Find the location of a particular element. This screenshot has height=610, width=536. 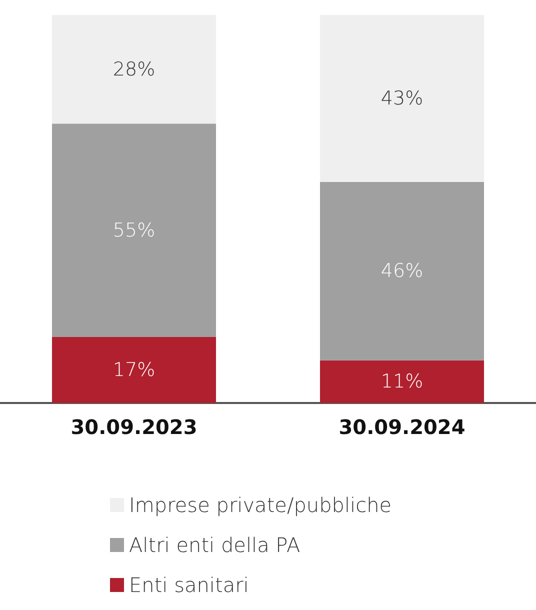

data-label: 46% is located at coordinates (402, 271).